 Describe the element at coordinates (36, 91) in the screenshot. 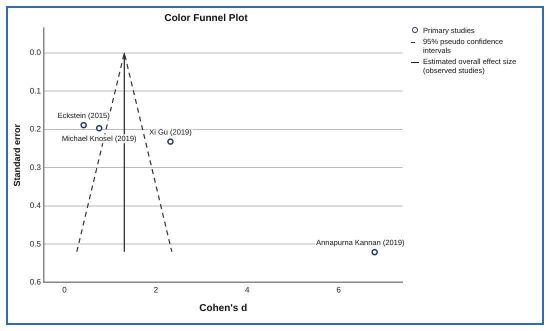

I see `y-tick-label: 0.1` at that location.